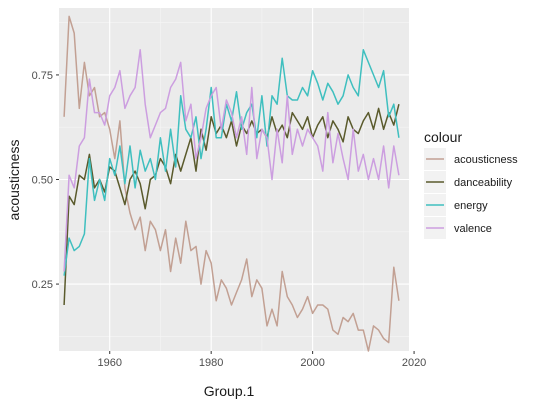 The height and width of the screenshot is (405, 539). Describe the element at coordinates (42, 181) in the screenshot. I see `y-tick-label: 0.50` at that location.